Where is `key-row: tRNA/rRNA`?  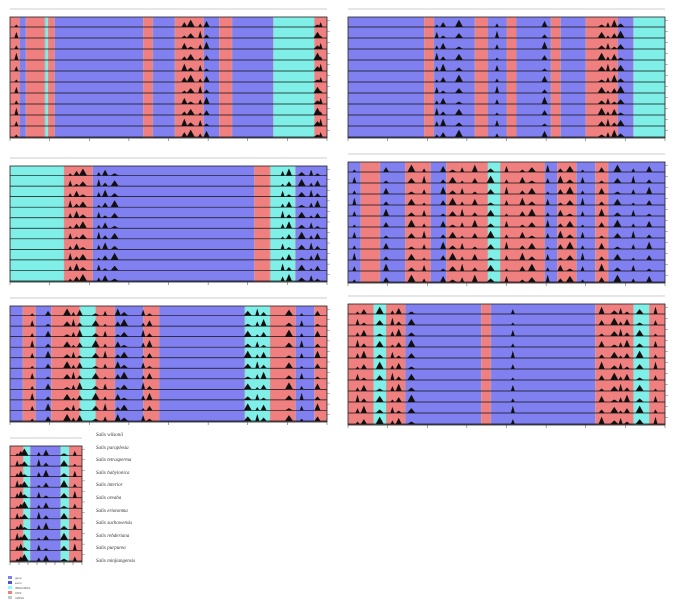 key-row: tRNA/rRNA is located at coordinates (19, 587).